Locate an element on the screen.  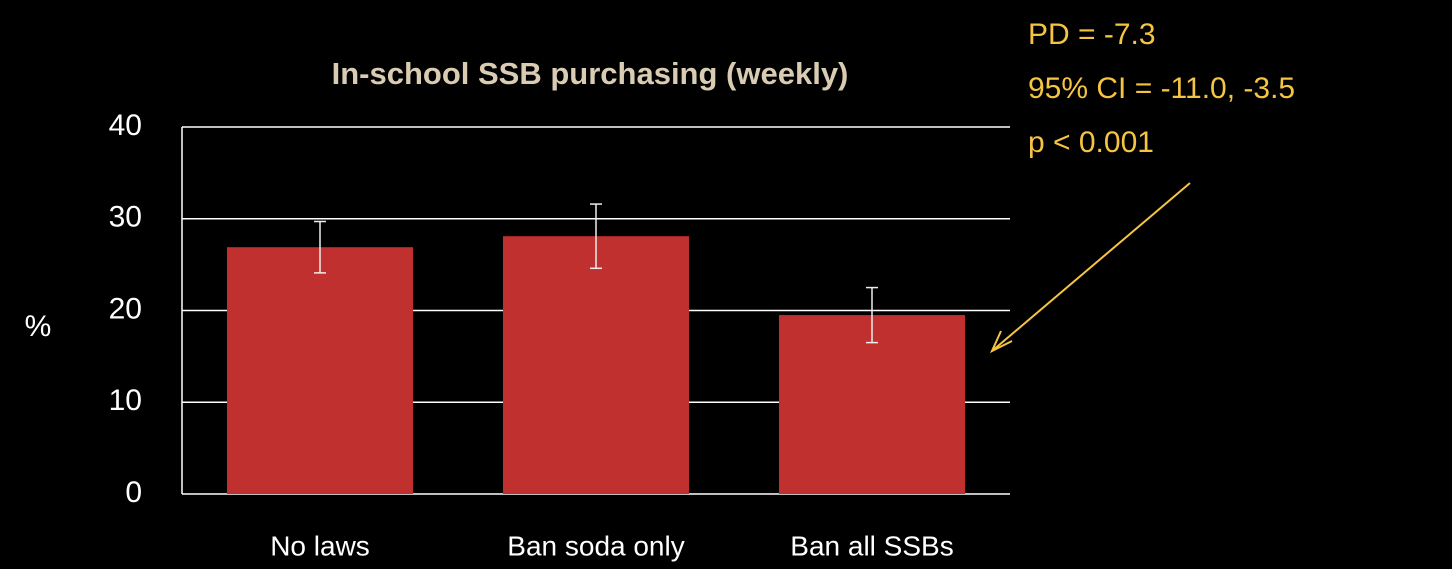
y-axis-label: % is located at coordinates (38, 326).